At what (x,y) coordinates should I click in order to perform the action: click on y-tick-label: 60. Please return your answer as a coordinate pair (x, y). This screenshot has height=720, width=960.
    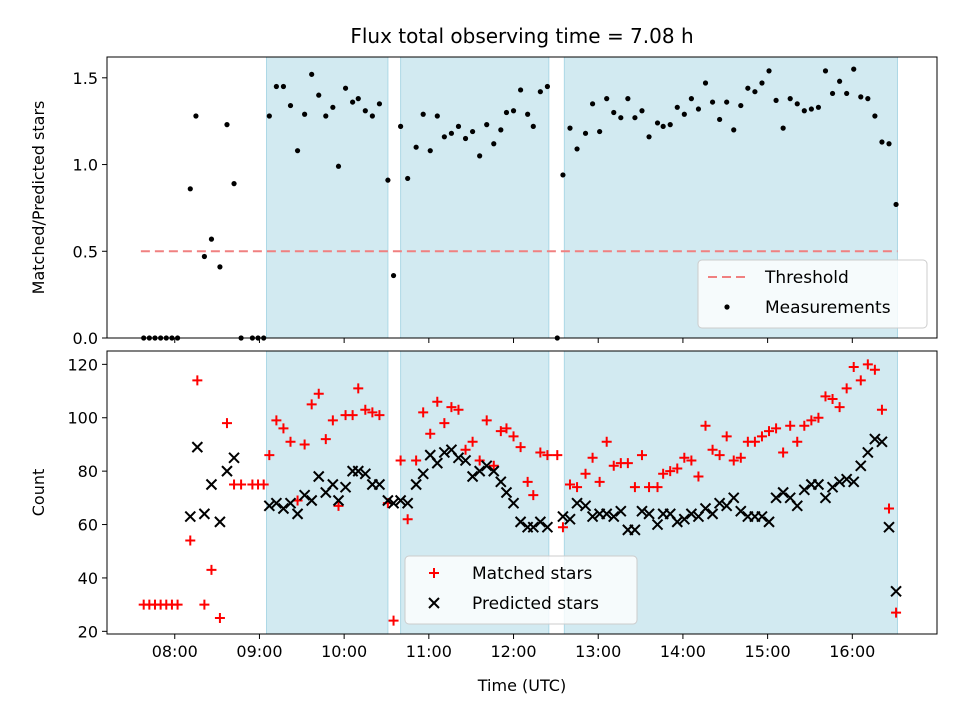
    Looking at the image, I should click on (88, 525).